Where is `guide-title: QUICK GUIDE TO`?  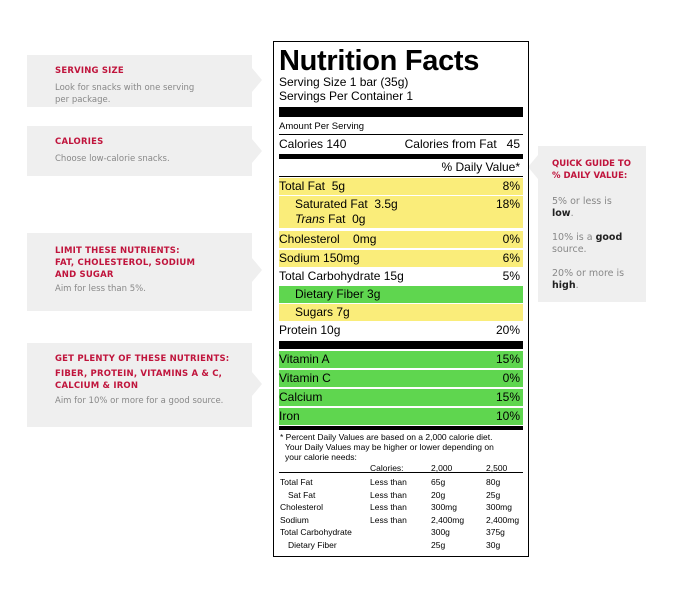 guide-title: QUICK GUIDE TO is located at coordinates (591, 164).